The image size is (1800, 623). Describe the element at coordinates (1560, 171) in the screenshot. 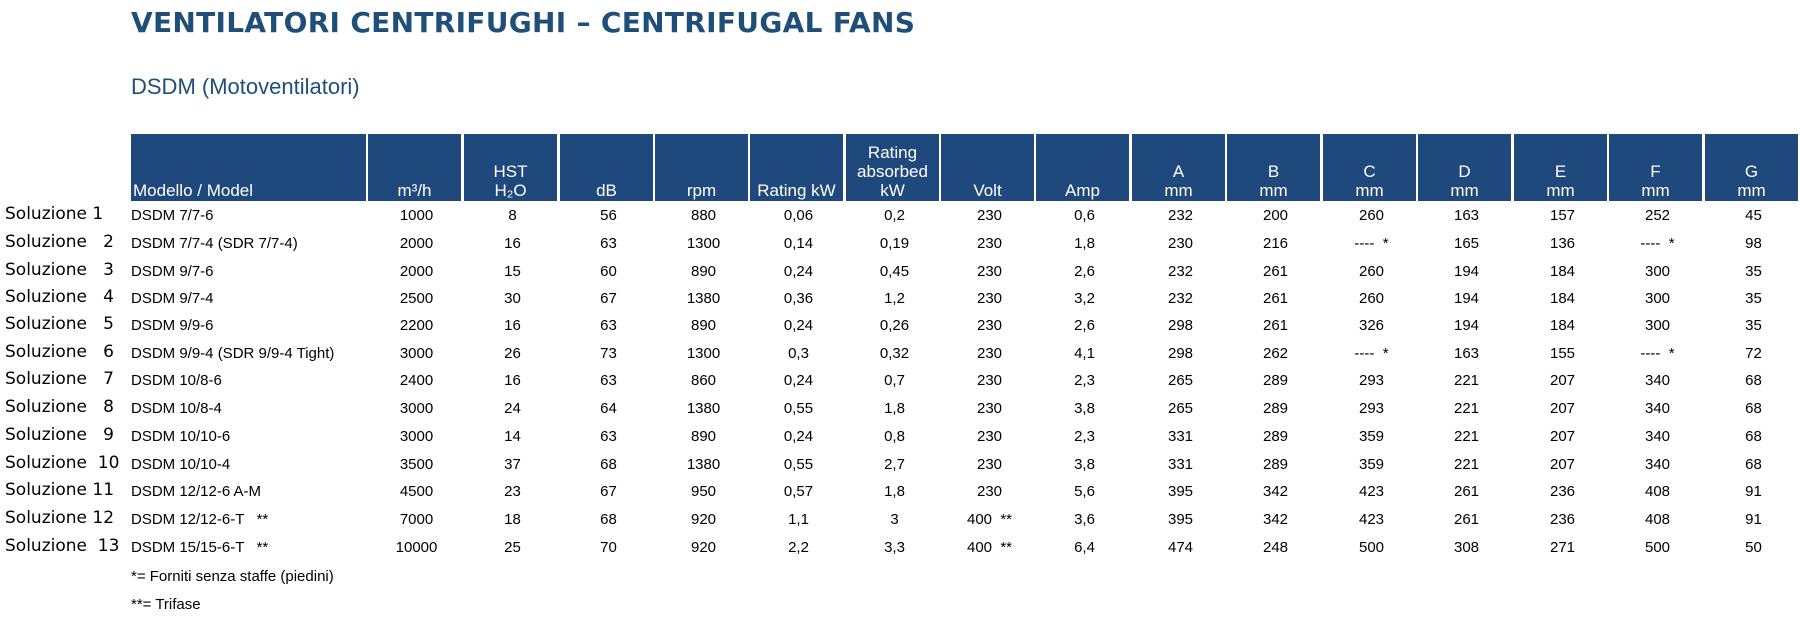

I see `header-label: E` at that location.